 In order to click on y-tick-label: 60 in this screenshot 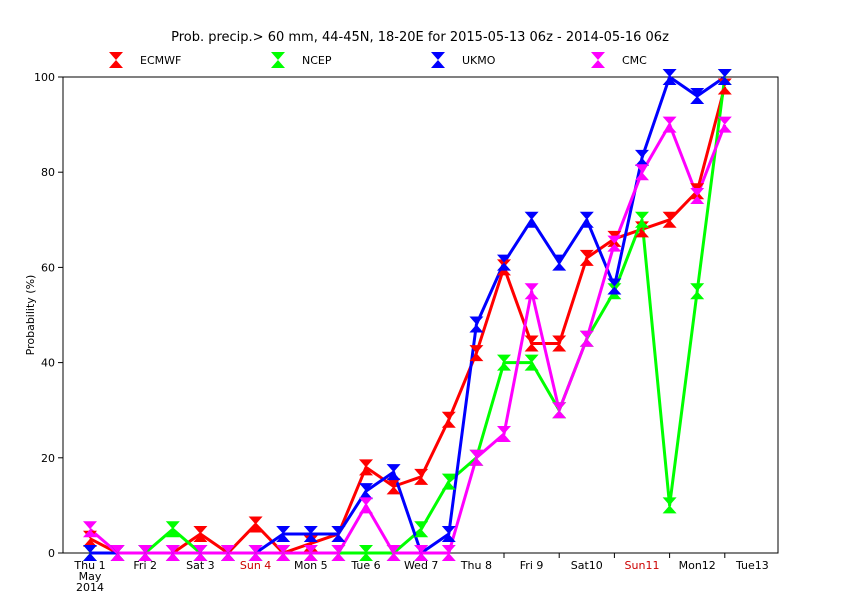, I will do `click(48, 267)`.